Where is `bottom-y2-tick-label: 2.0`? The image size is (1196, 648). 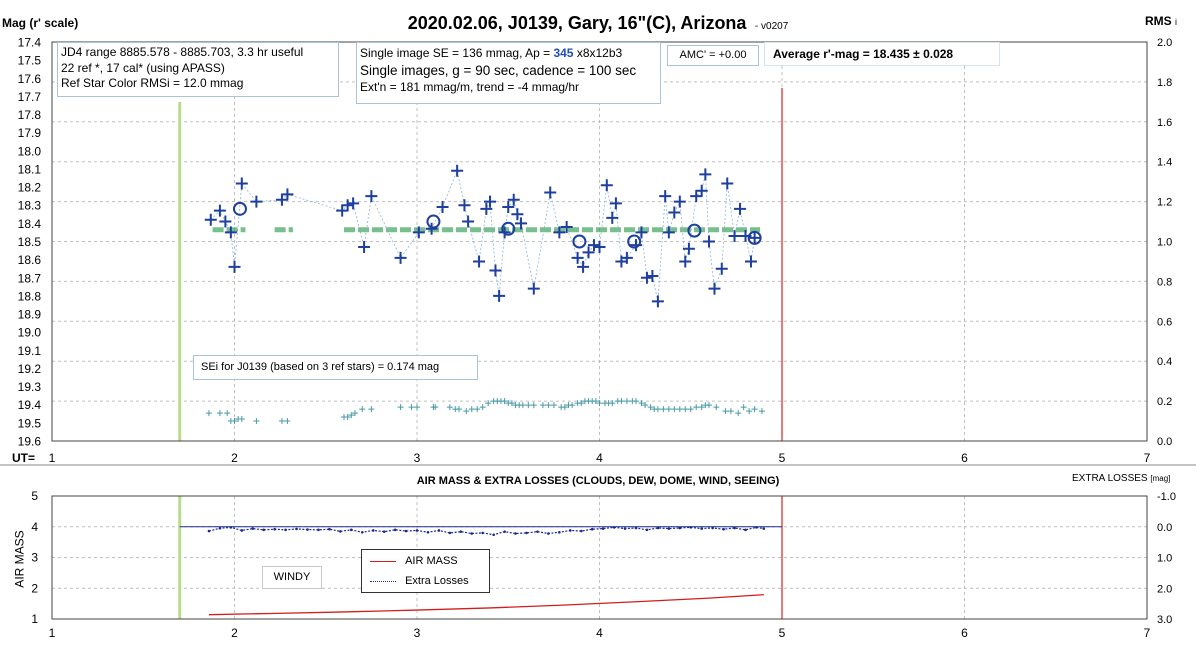
bottom-y2-tick-label: 2.0 is located at coordinates (1164, 589).